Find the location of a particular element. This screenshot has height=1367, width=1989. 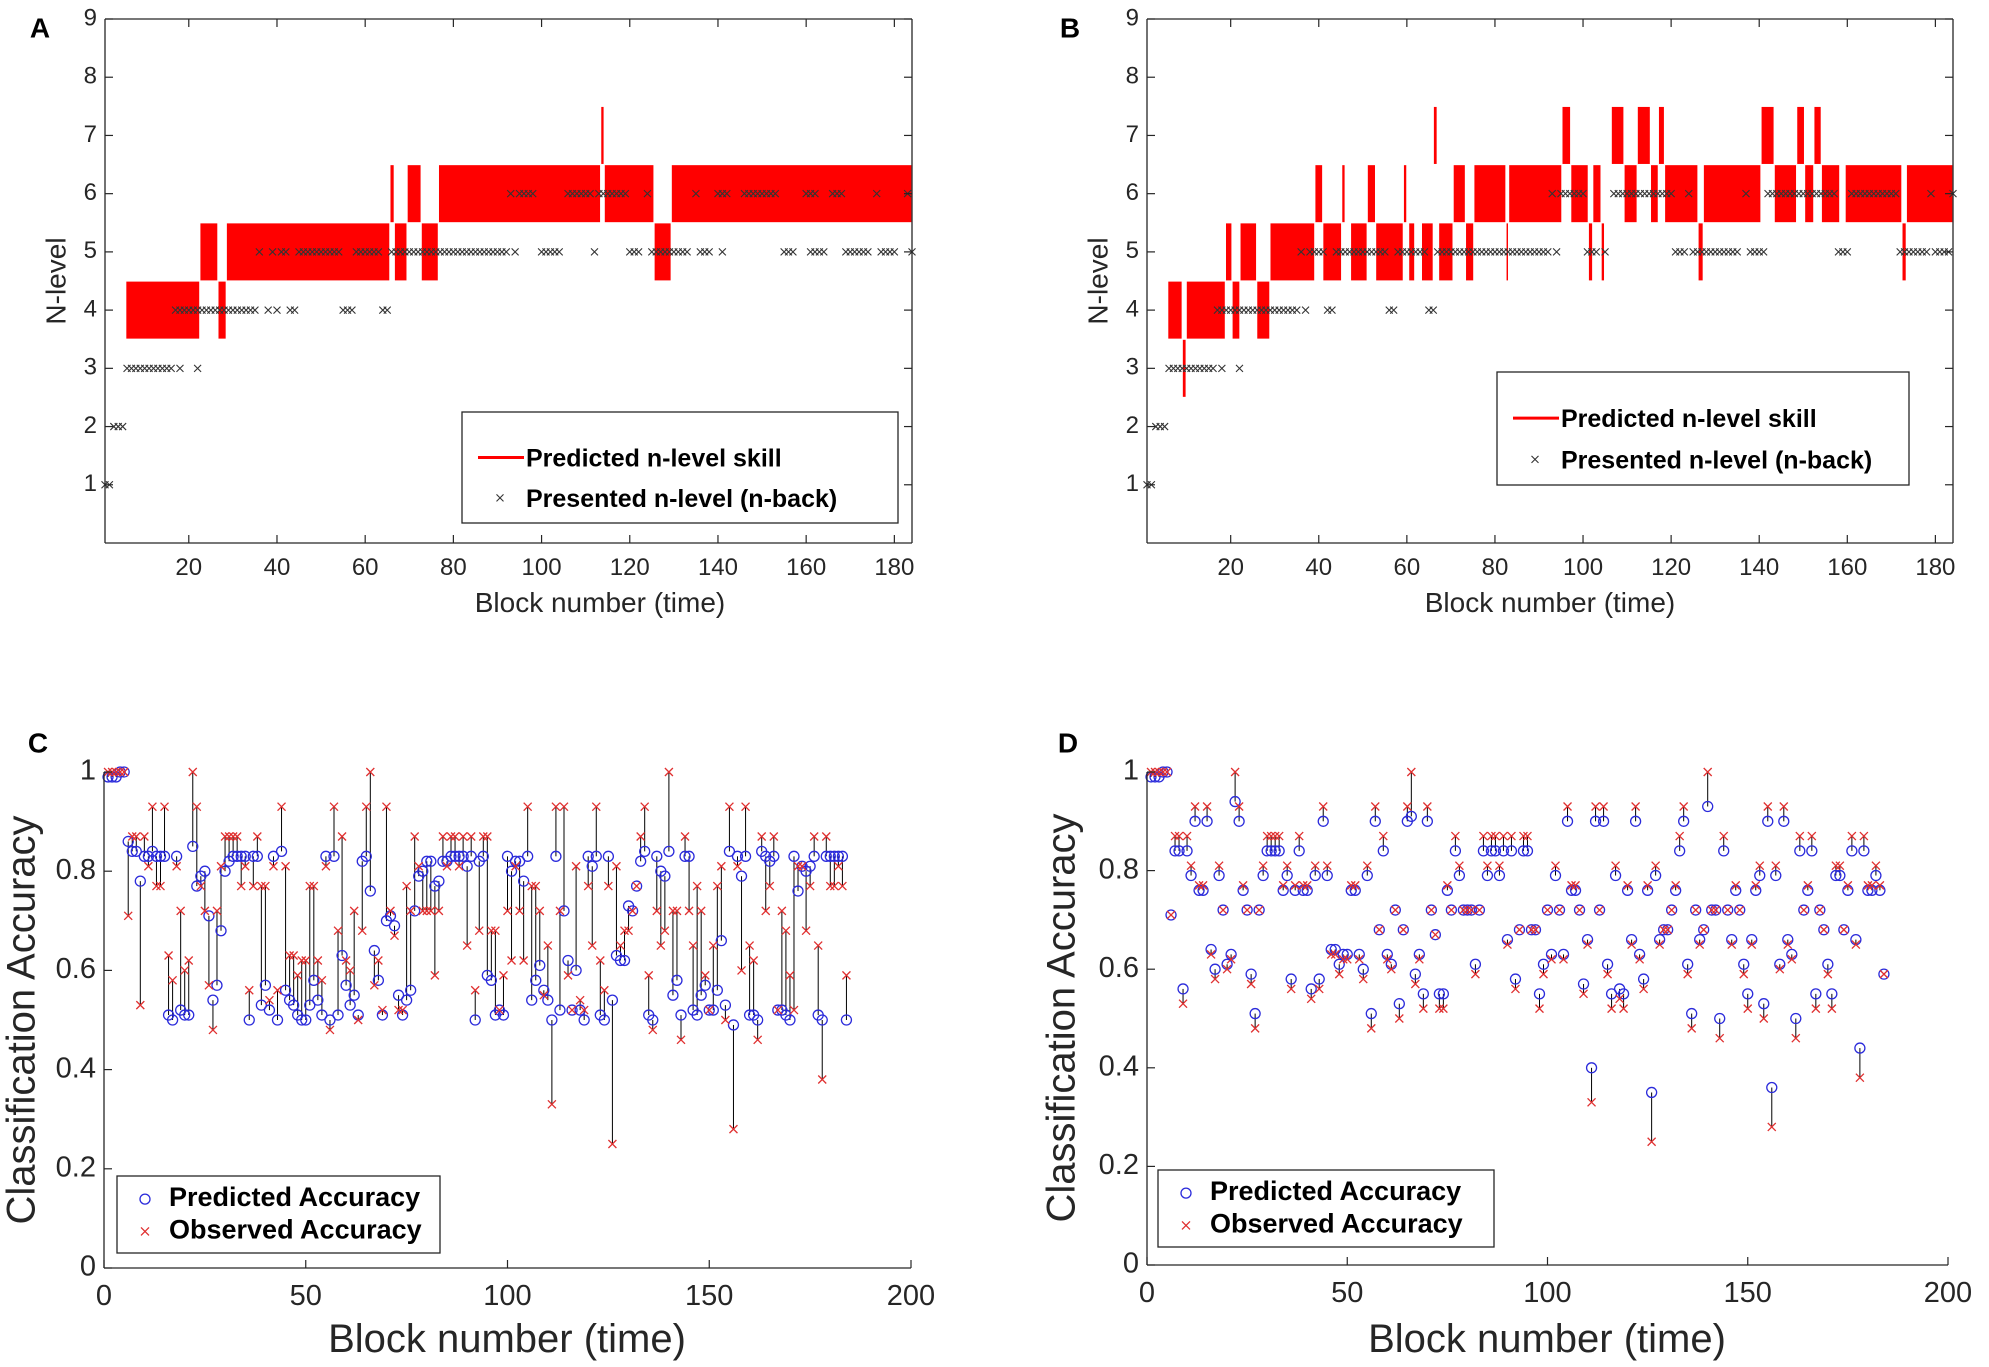

y-tick-label: 3 is located at coordinates (90, 367).